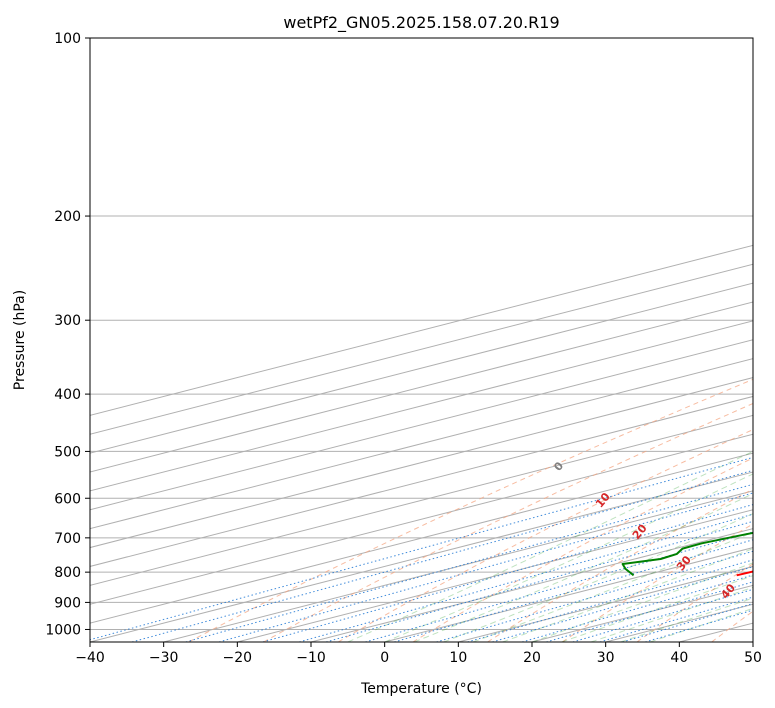  What do you see at coordinates (67, 395) in the screenshot?
I see `y-tick-label: 400` at bounding box center [67, 395].